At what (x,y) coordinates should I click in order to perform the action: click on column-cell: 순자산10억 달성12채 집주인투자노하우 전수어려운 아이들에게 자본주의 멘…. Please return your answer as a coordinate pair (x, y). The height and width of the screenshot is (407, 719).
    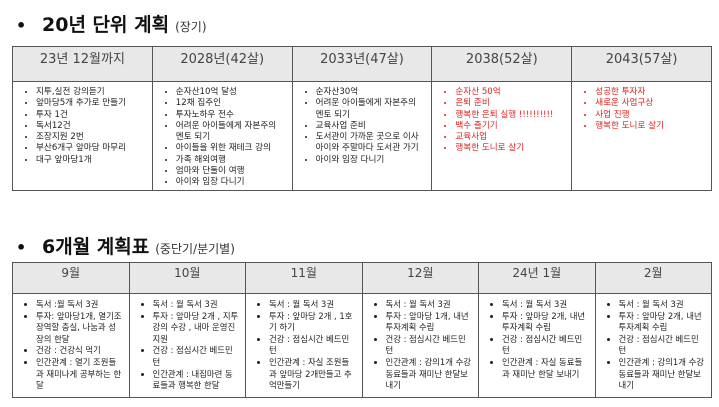
    Looking at the image, I should click on (222, 136).